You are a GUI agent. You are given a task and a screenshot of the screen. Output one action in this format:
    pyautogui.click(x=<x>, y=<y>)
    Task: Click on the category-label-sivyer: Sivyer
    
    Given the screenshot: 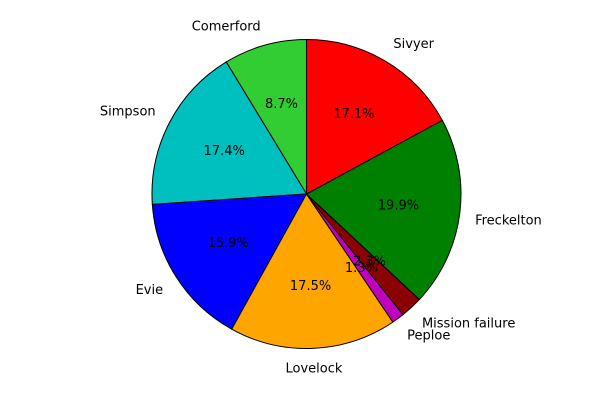 What is the action you would take?
    pyautogui.click(x=413, y=44)
    